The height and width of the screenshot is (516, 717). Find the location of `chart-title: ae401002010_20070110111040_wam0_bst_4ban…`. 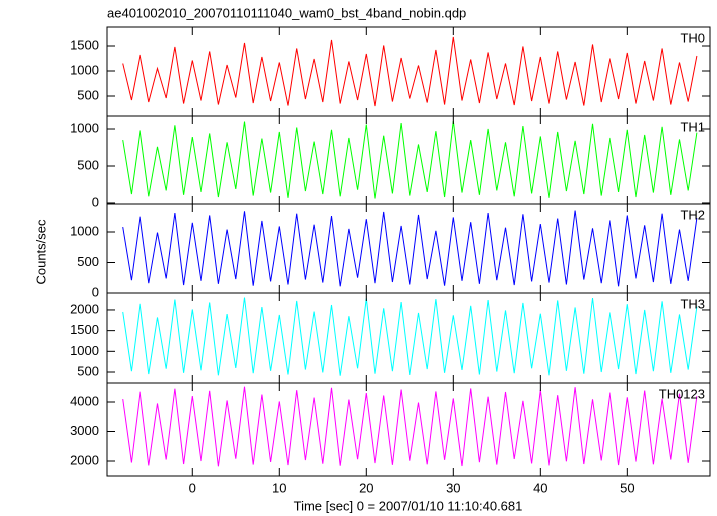

chart-title: ae401002010_20070110111040_wam0_bst_4ban… is located at coordinates (286, 12).